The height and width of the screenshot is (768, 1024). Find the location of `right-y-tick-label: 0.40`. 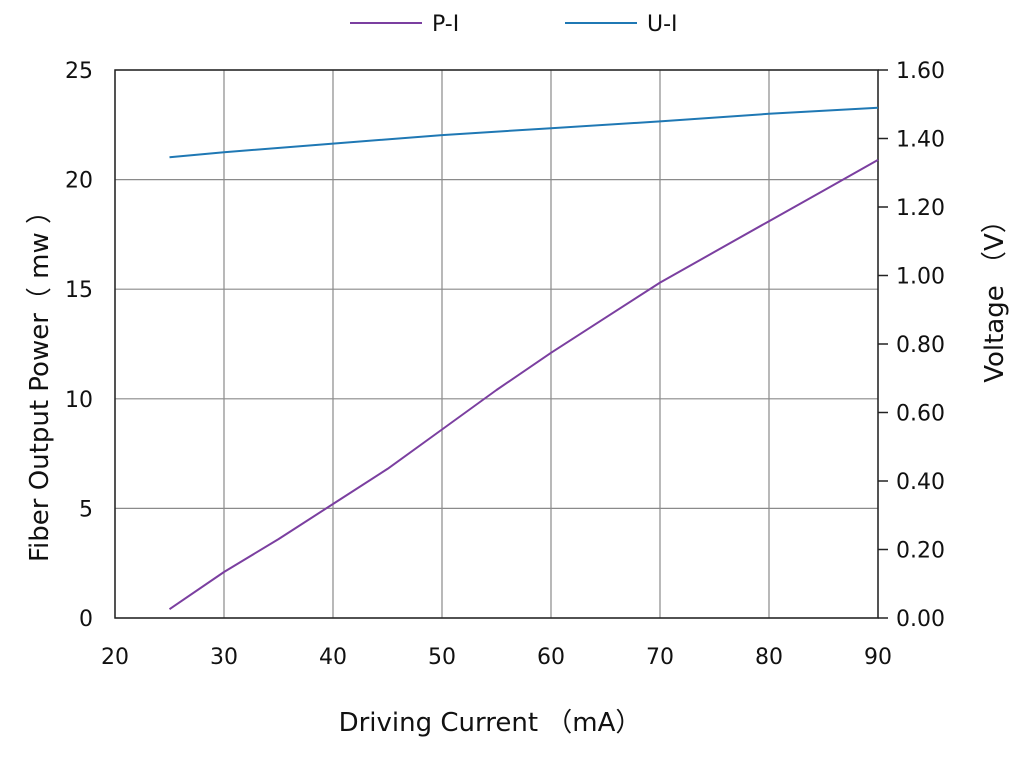

right-y-tick-label: 0.40 is located at coordinates (920, 482).